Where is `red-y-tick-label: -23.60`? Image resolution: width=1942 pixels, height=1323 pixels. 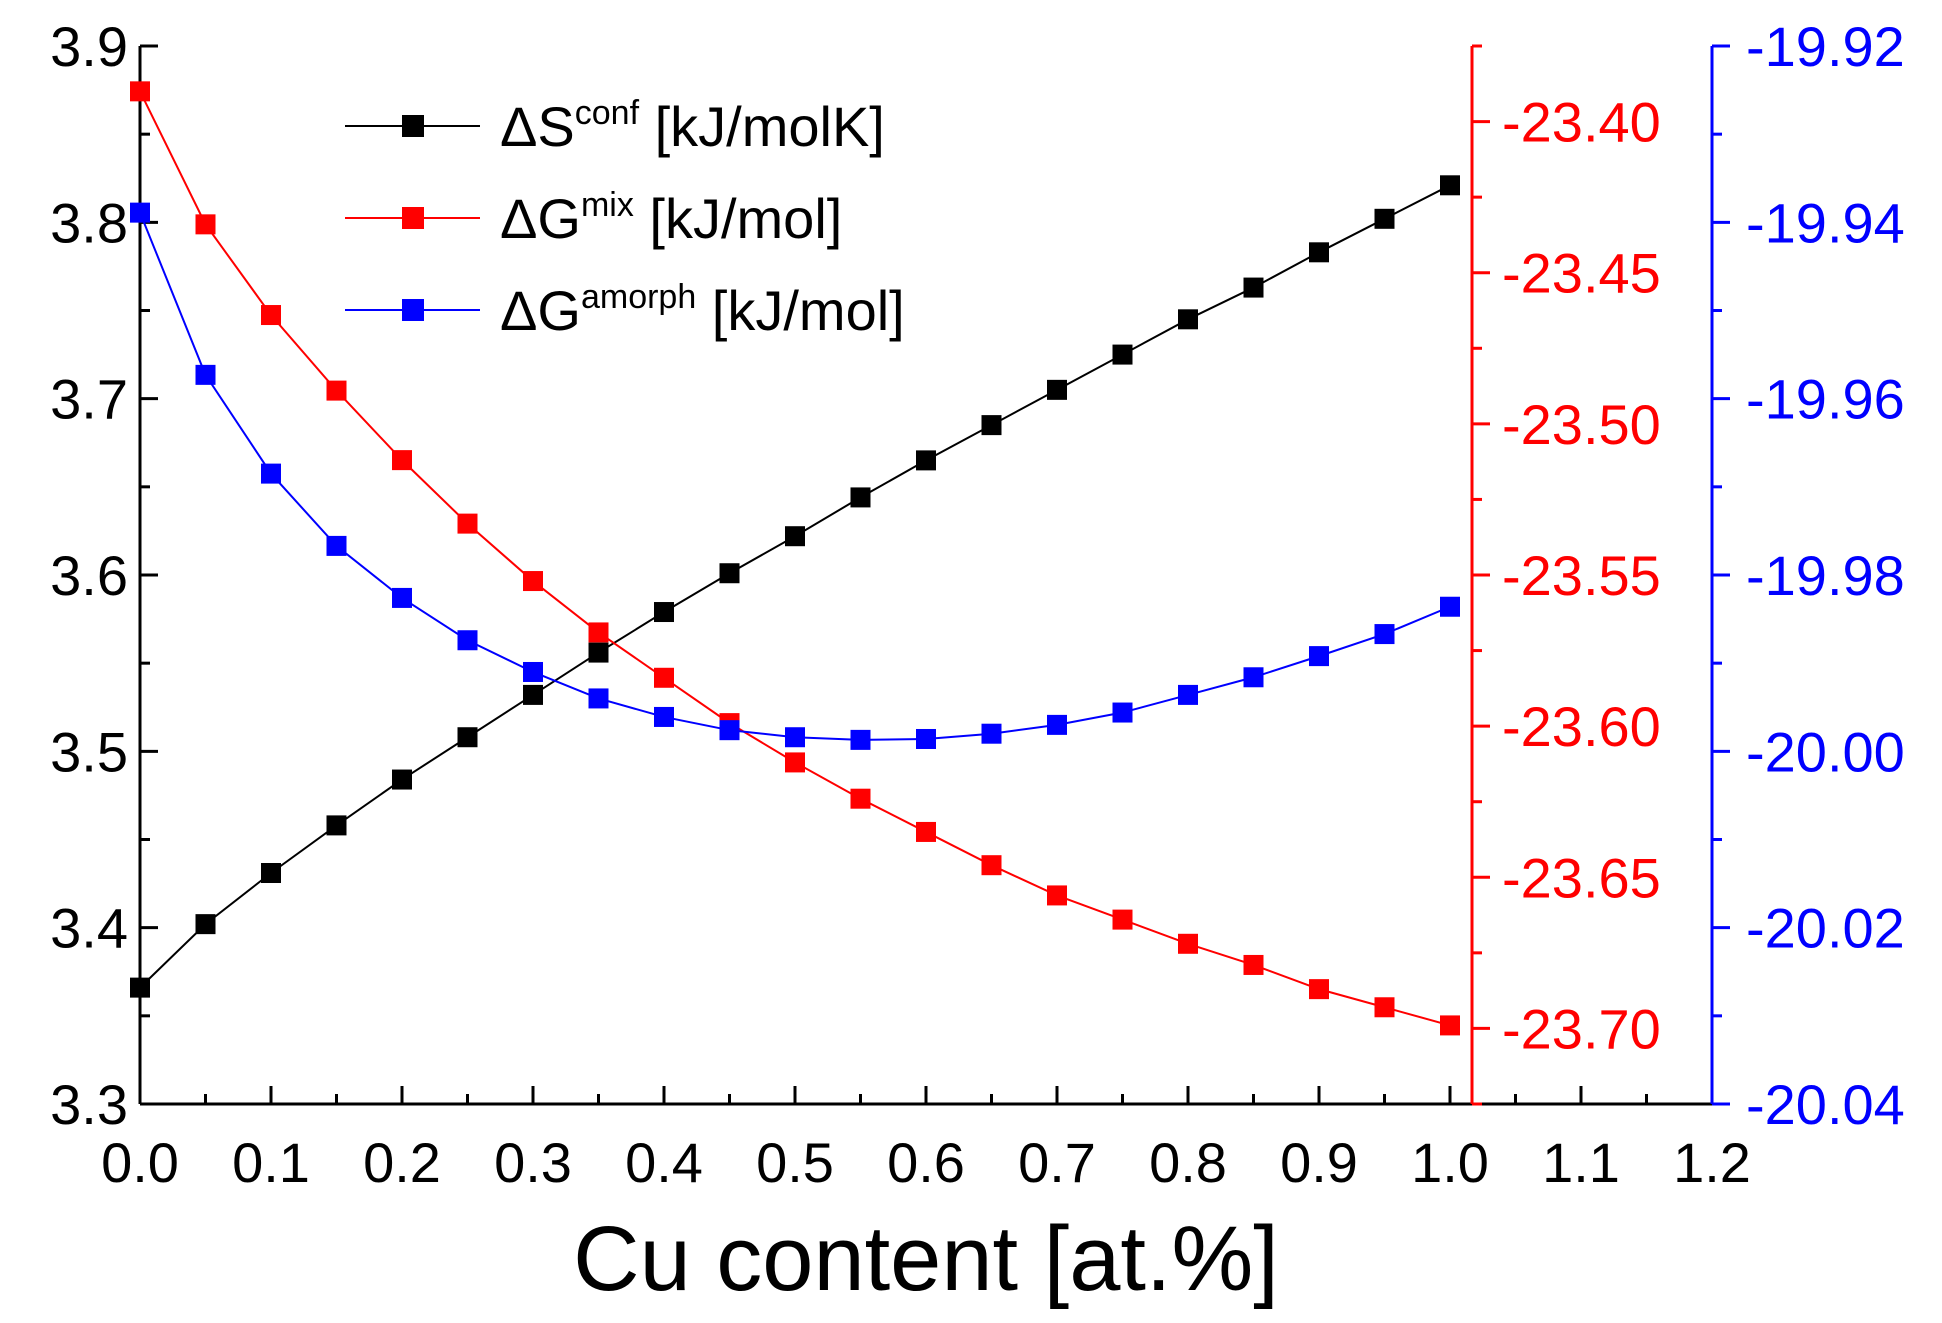
red-y-tick-label: -23.60 is located at coordinates (1581, 726).